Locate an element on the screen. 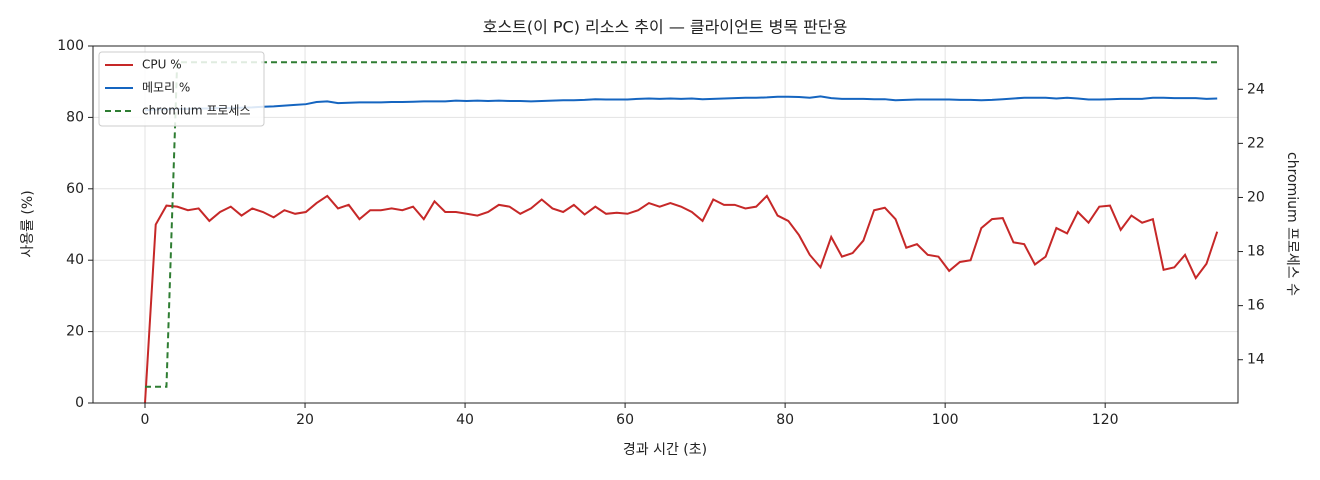 This screenshot has width=1320, height=480. x-tick-label: 120 is located at coordinates (1105, 420).